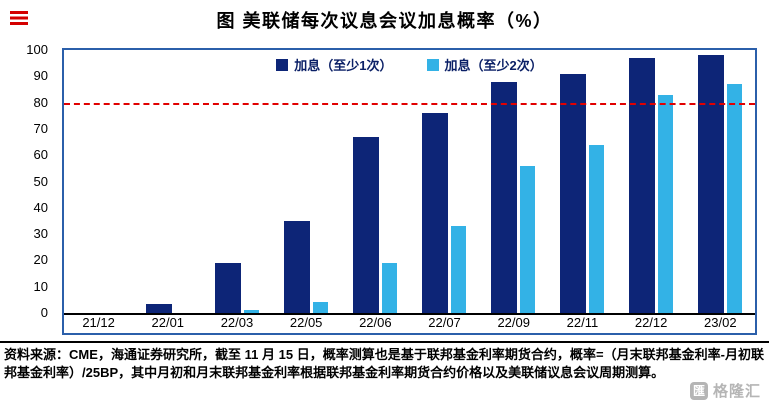 The height and width of the screenshot is (407, 769). Describe the element at coordinates (736, 391) in the screenshot. I see `watermark-label: 格隆汇` at that location.